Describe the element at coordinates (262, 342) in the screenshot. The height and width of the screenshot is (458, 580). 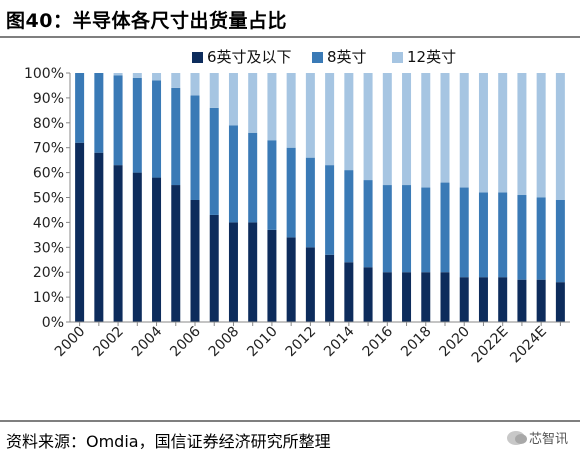
I see `x-tick-label: 2010` at that location.